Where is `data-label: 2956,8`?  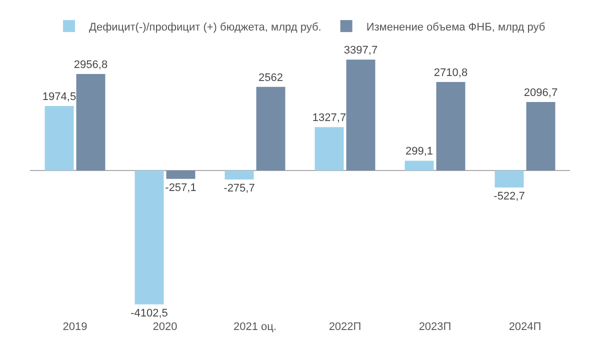 data-label: 2956,8 is located at coordinates (91, 64).